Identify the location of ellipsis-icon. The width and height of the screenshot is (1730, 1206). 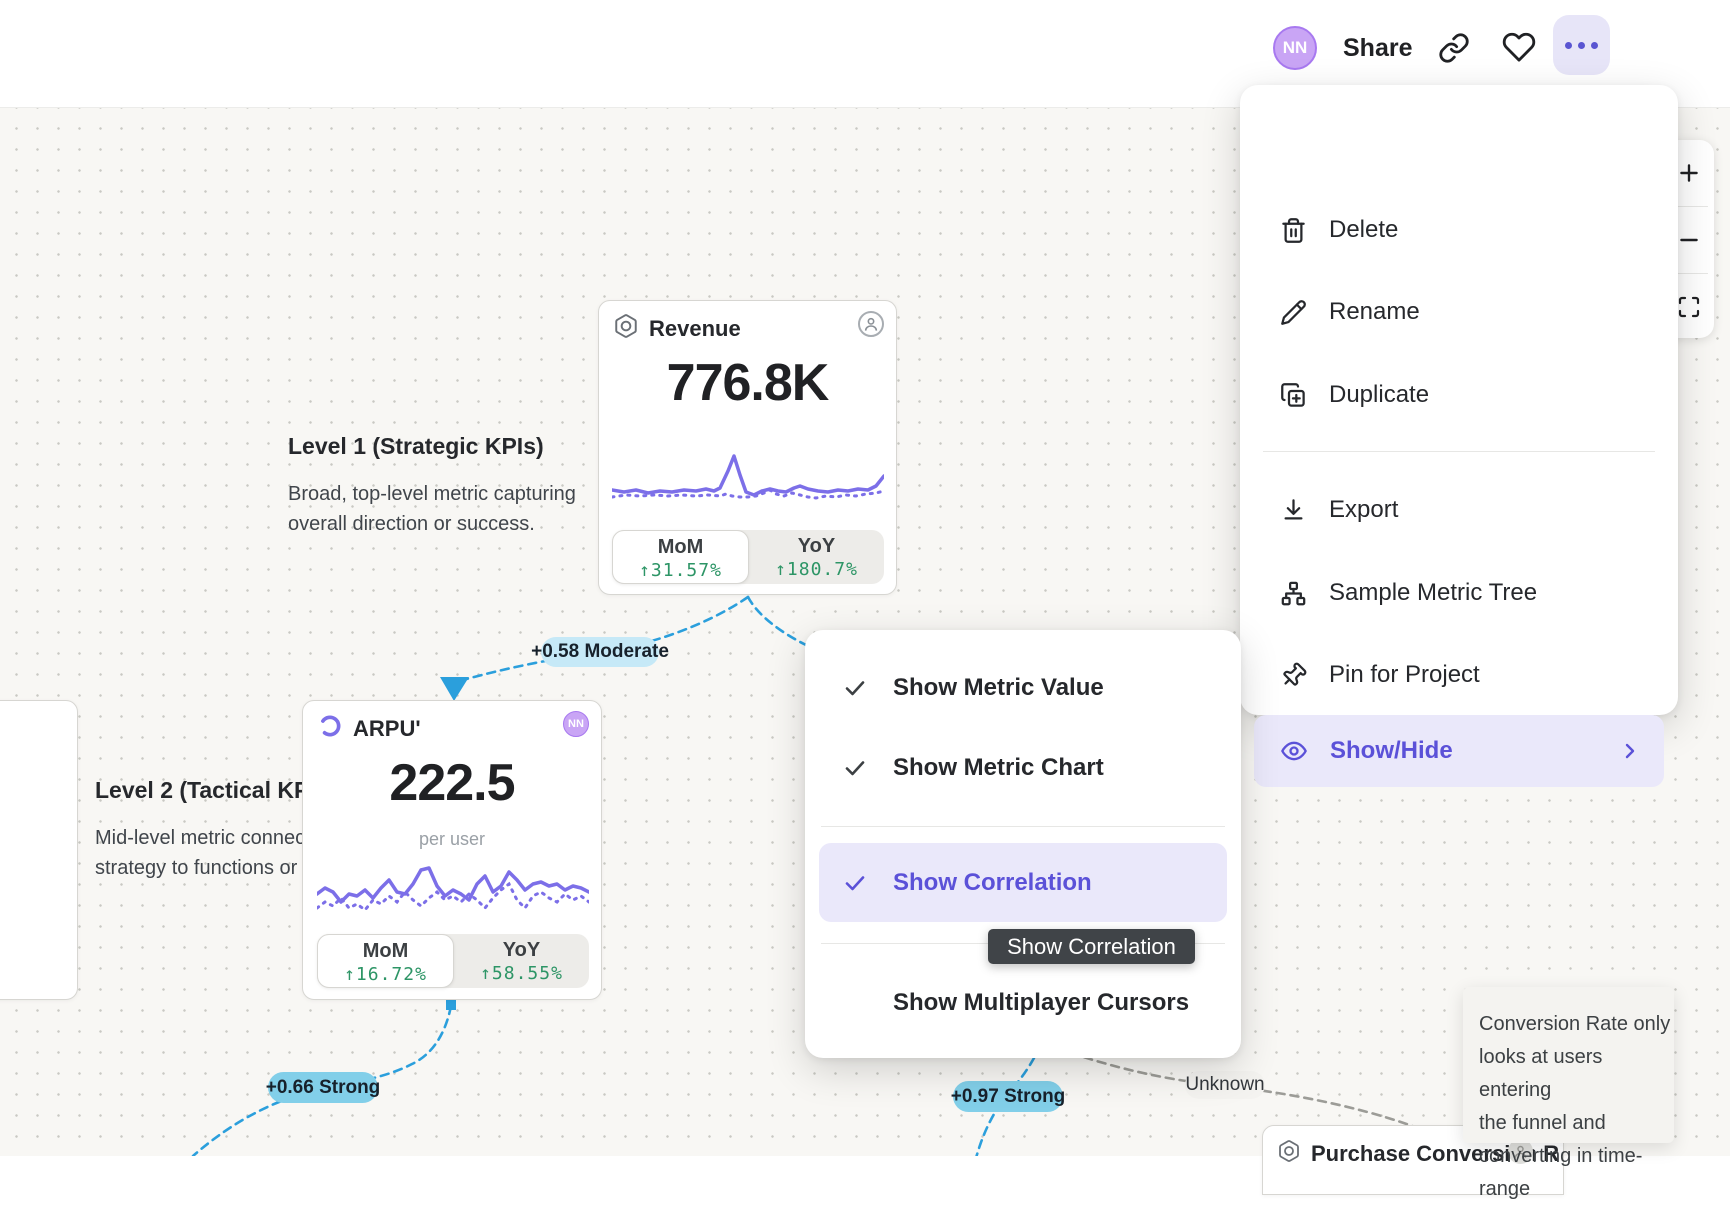
(1568, 45).